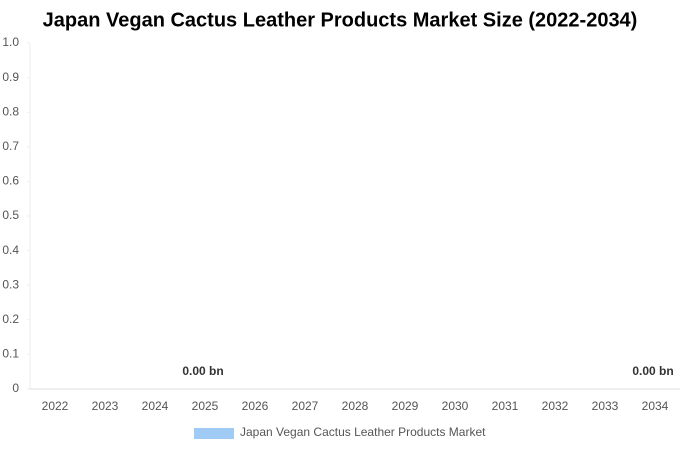 This screenshot has height=450, width=680. What do you see at coordinates (10, 111) in the screenshot?
I see `y-tick-label: 0.8` at bounding box center [10, 111].